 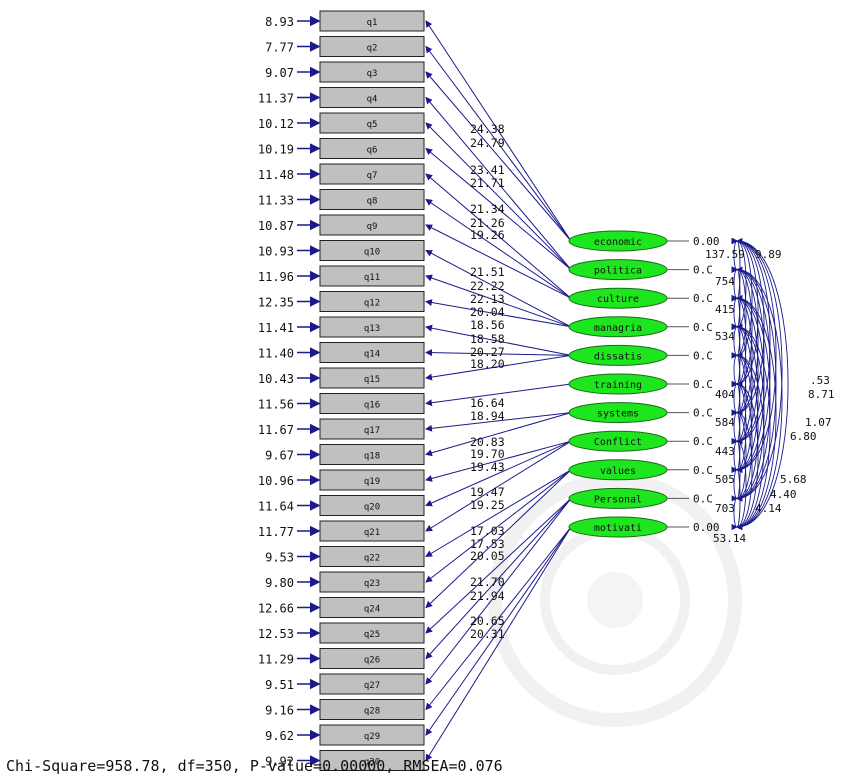 I want to click on latent-label: managria, so click(x=618, y=328).